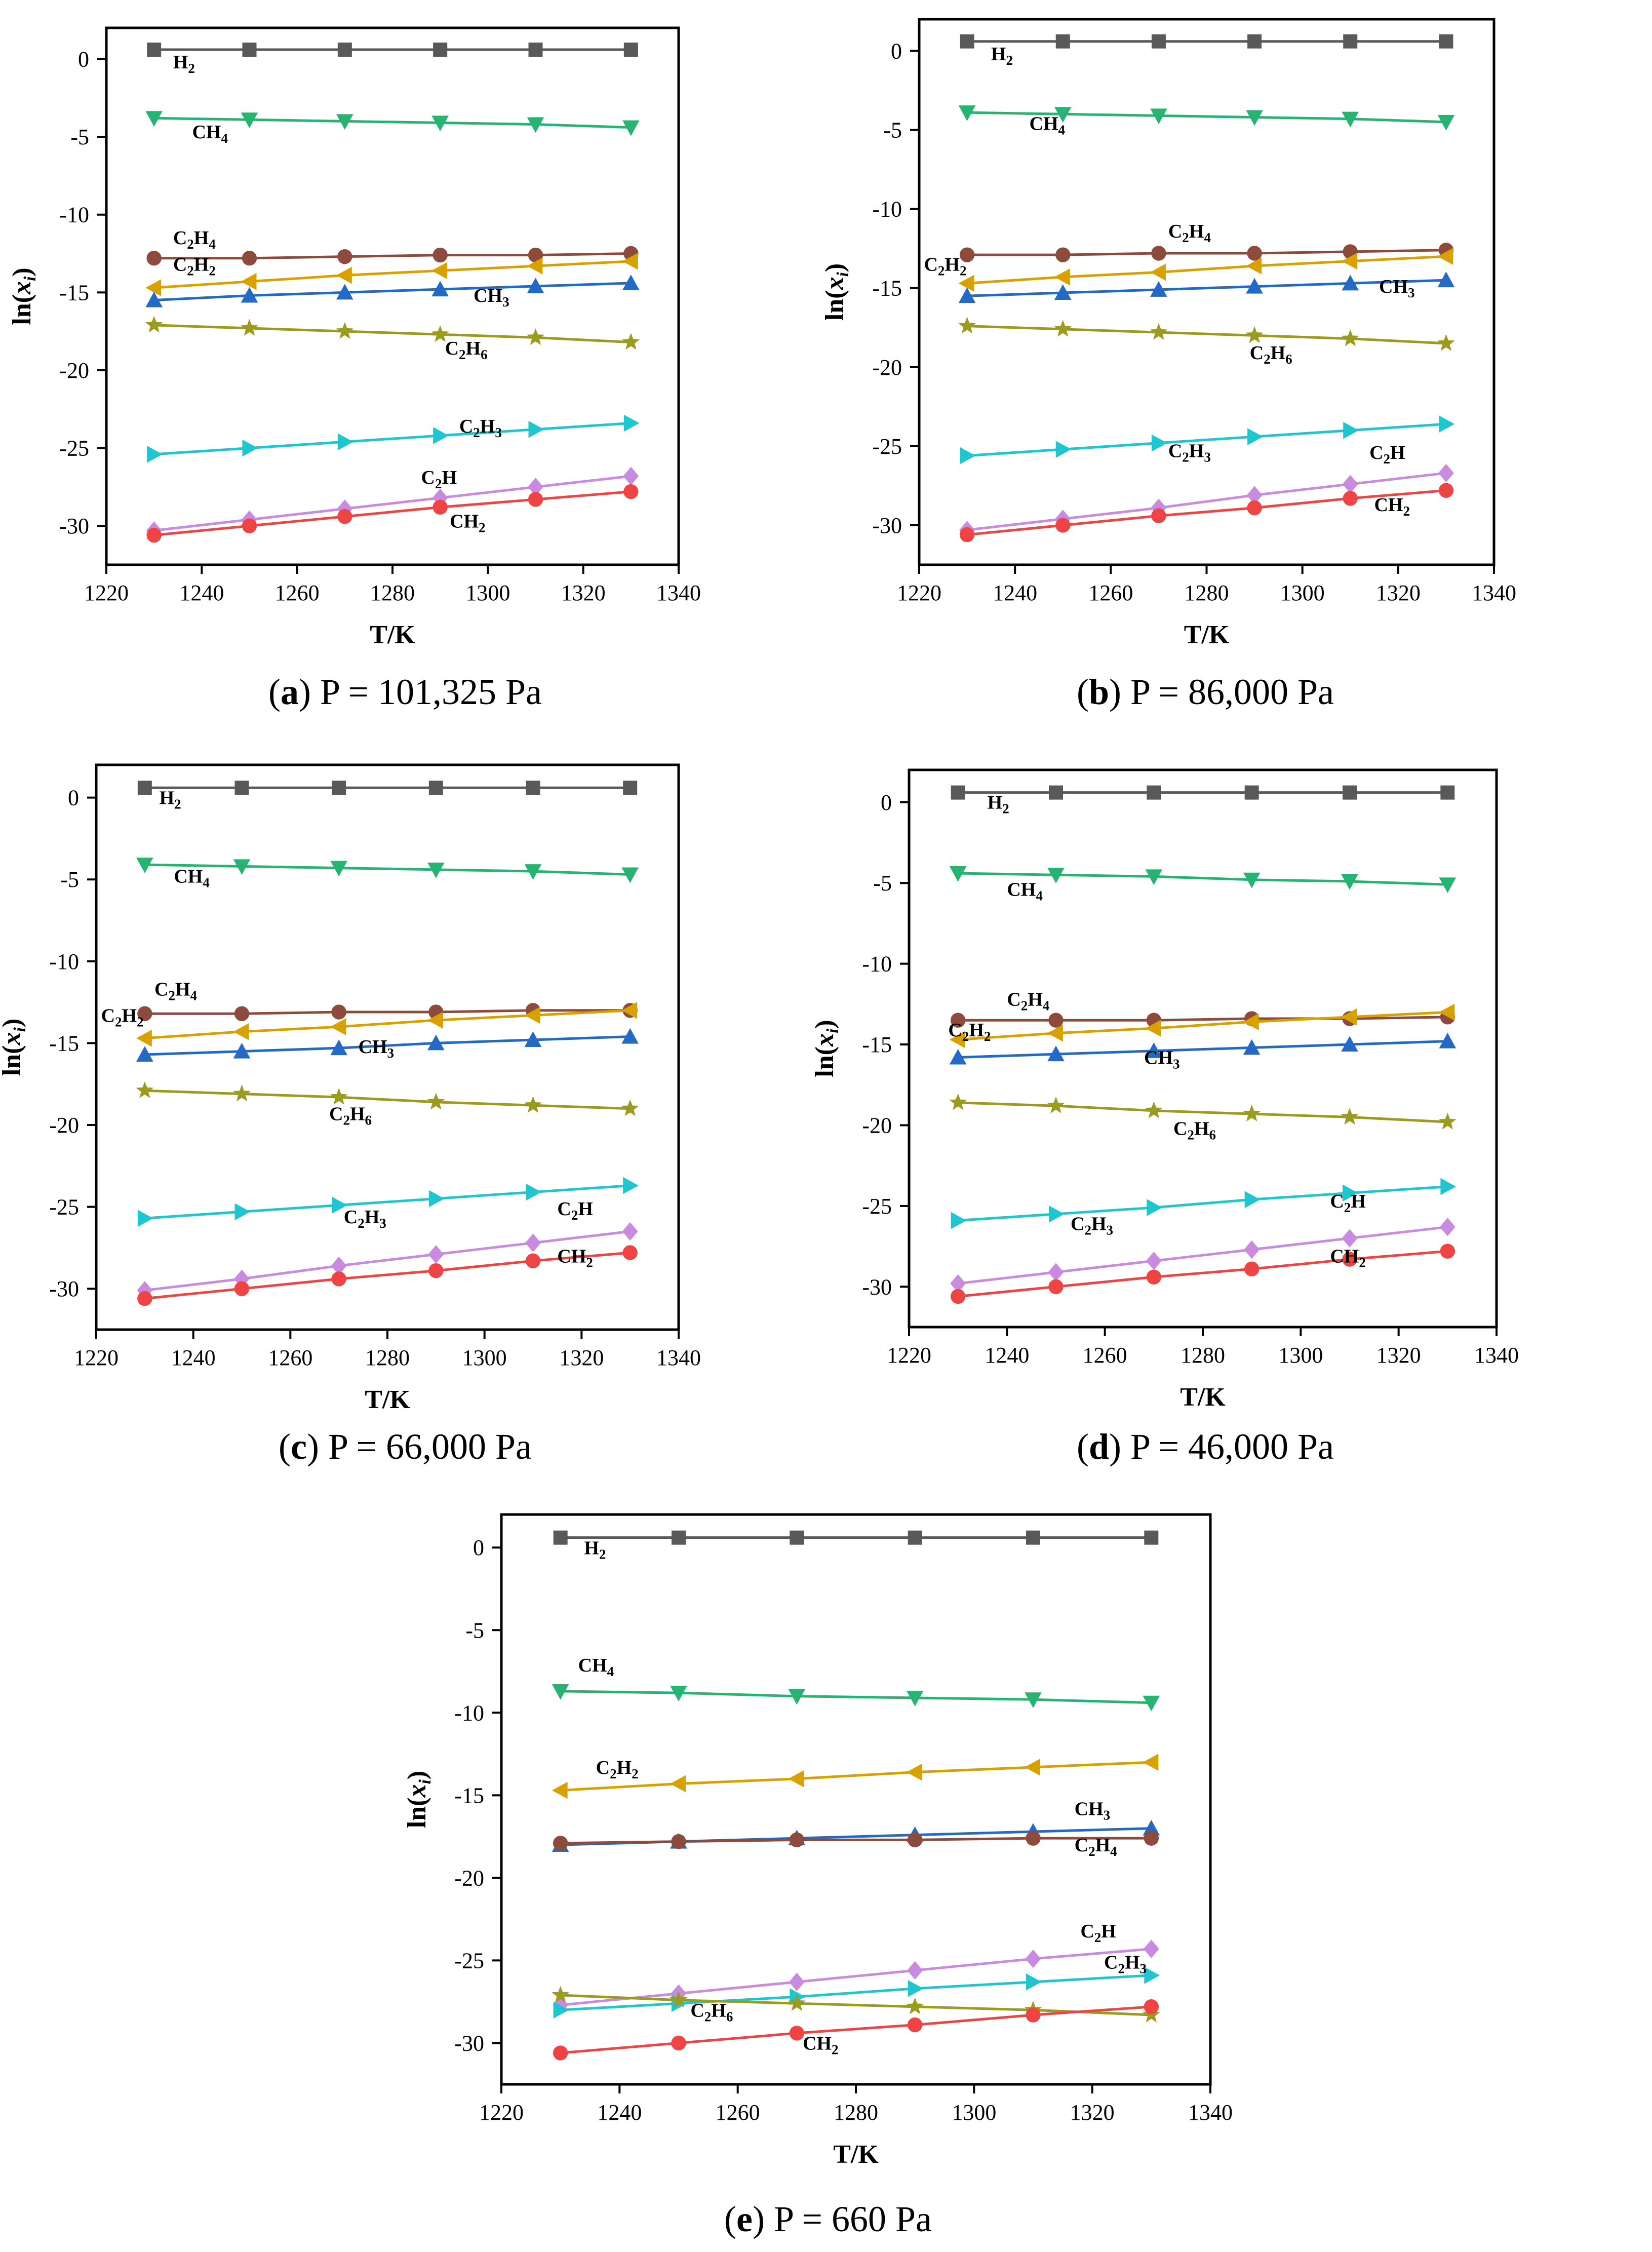  I want to click on y-tick-label: -5, so click(475, 1630).